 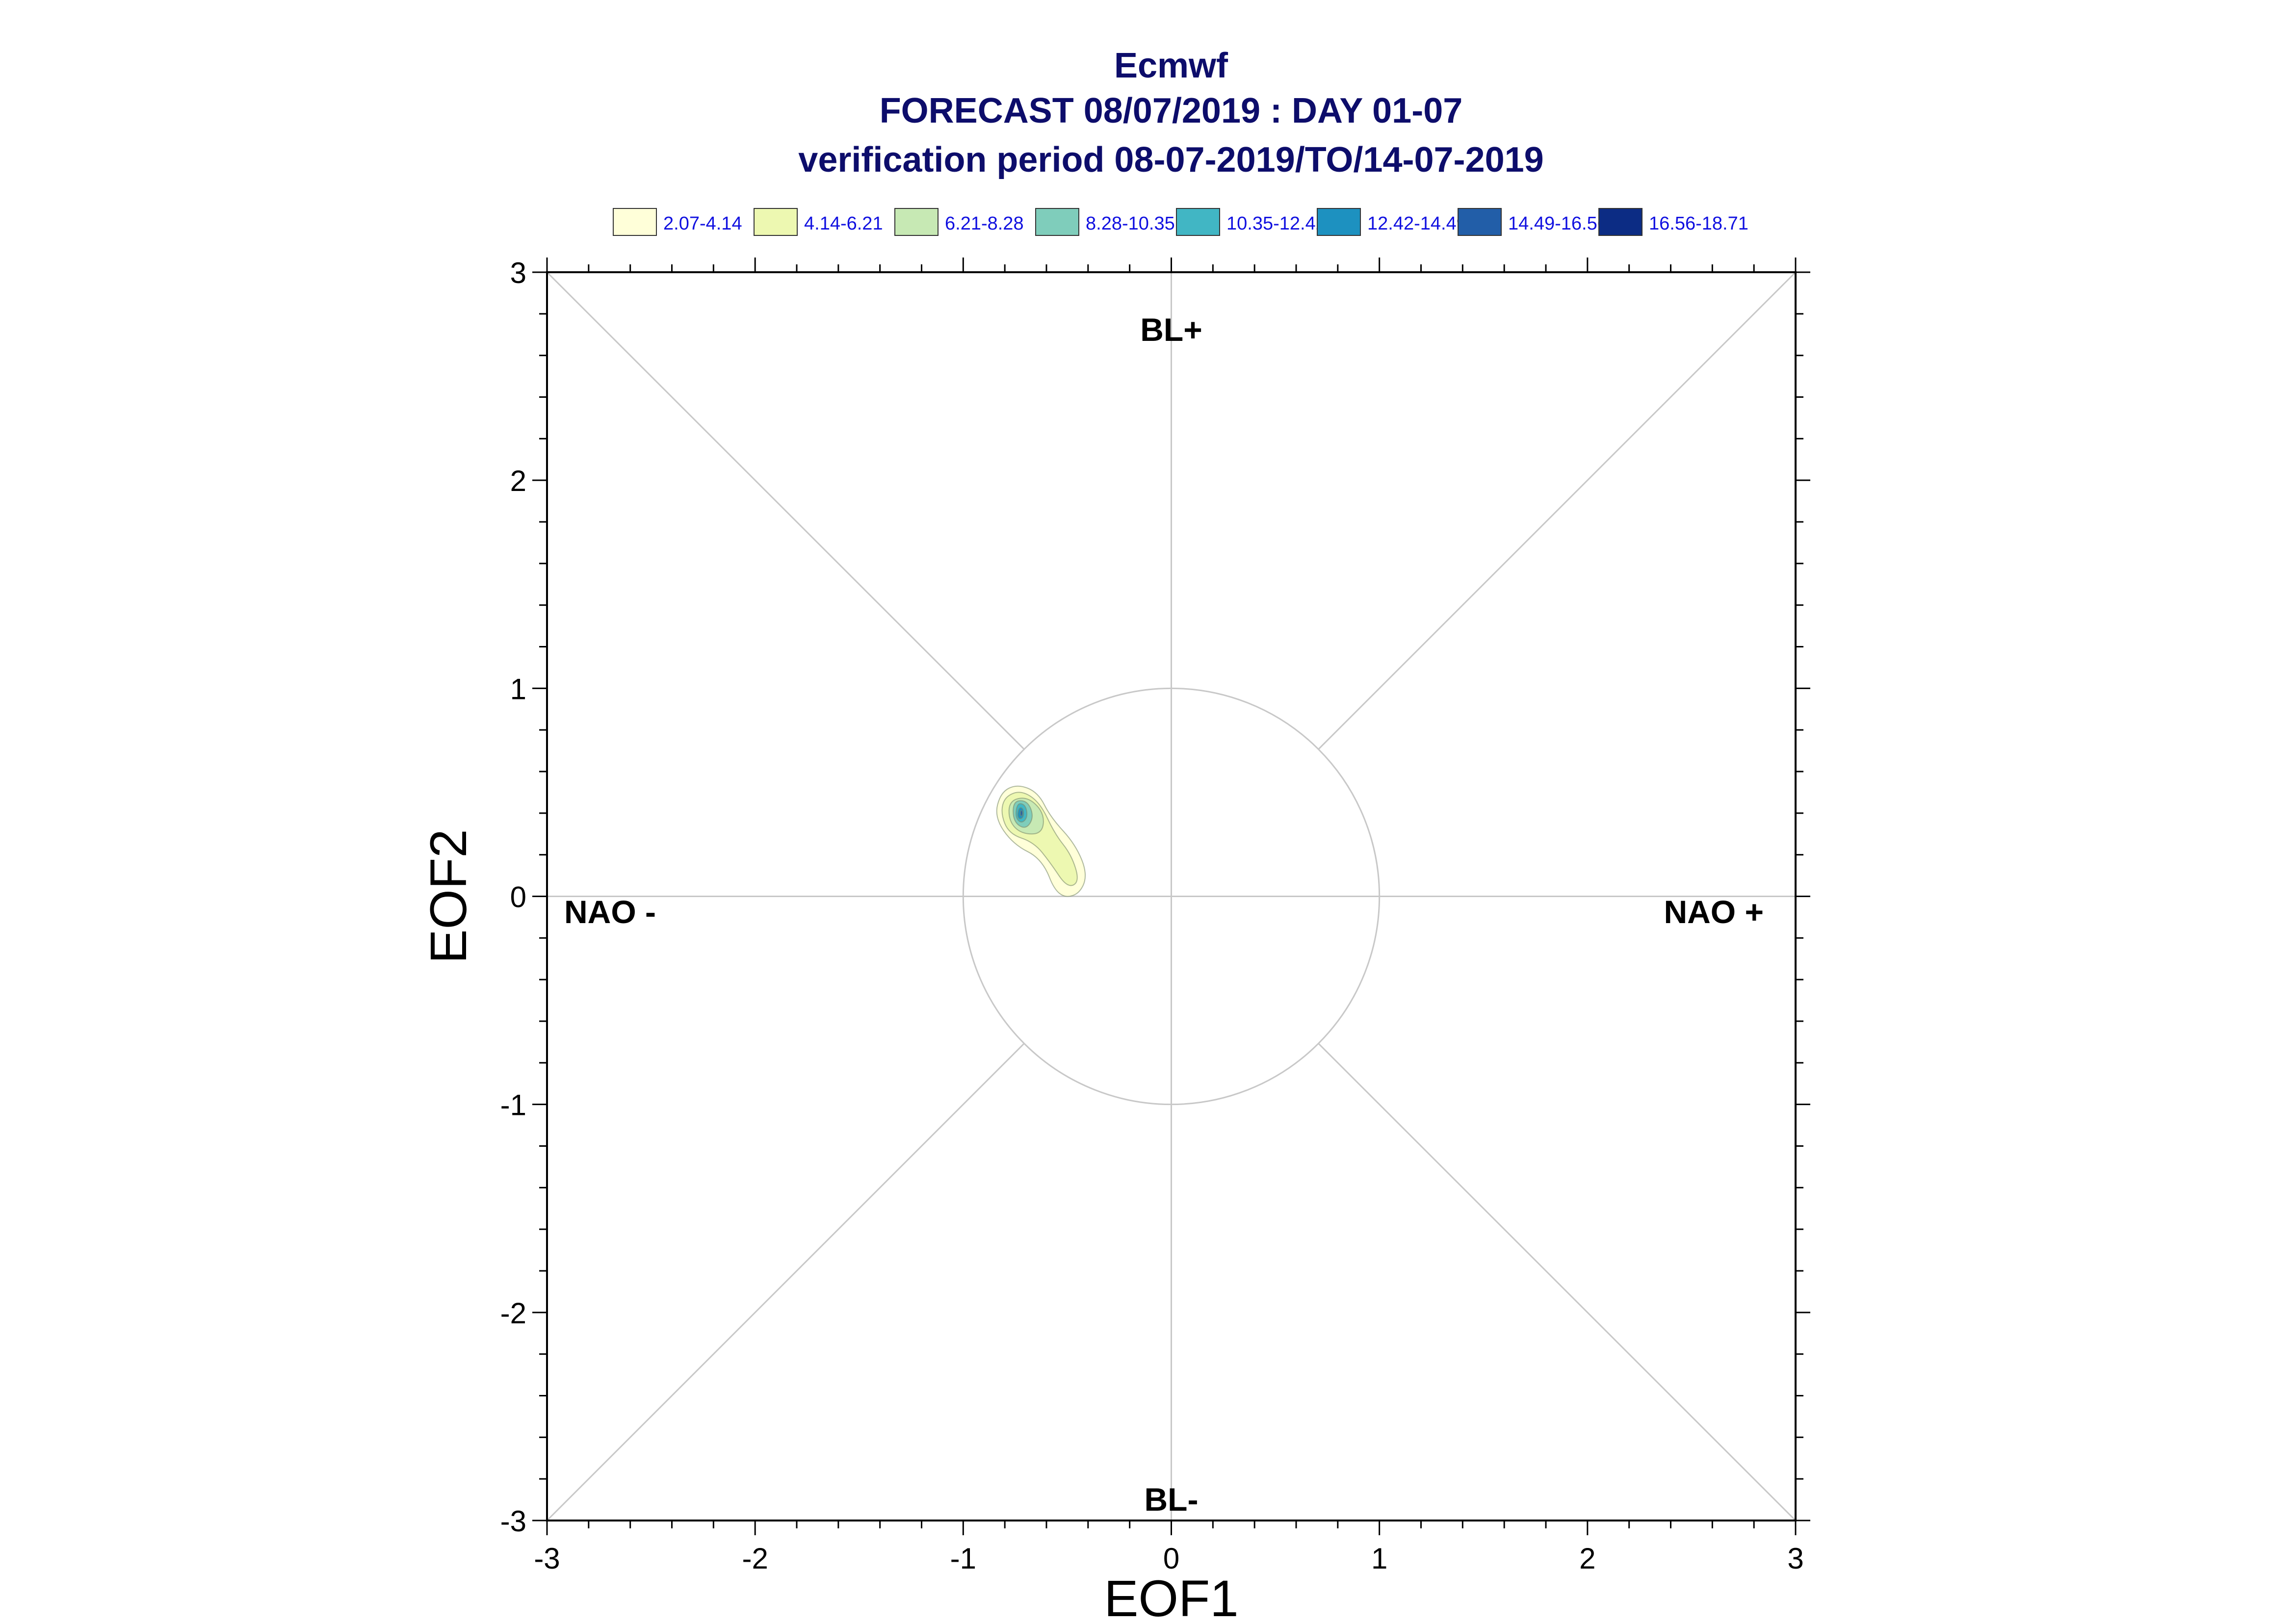 What do you see at coordinates (513, 1521) in the screenshot?
I see `y-tick-label: -3` at bounding box center [513, 1521].